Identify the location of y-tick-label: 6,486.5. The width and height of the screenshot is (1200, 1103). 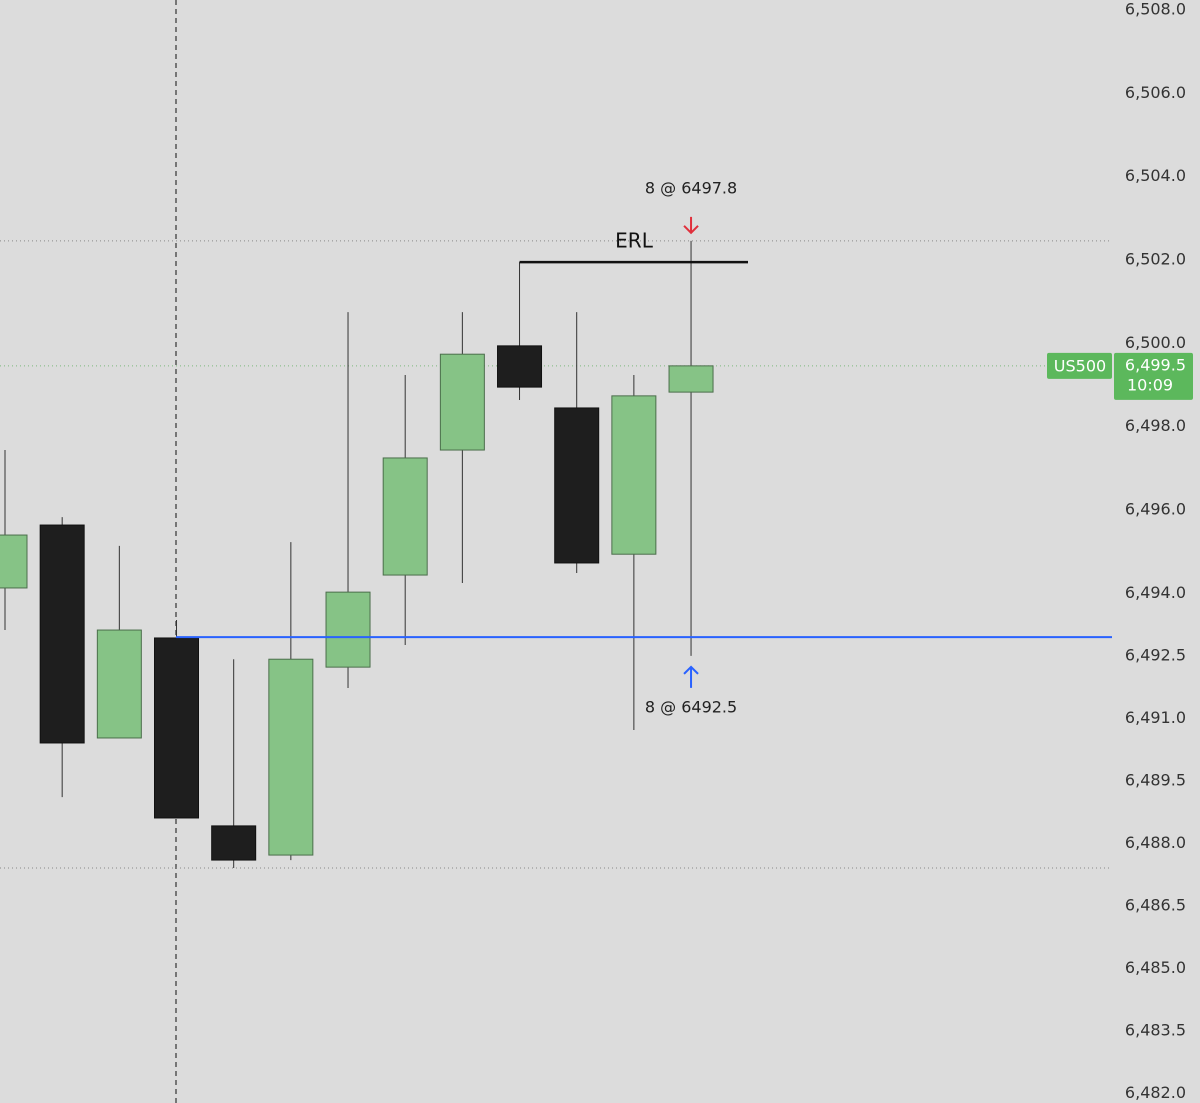
(1155, 904).